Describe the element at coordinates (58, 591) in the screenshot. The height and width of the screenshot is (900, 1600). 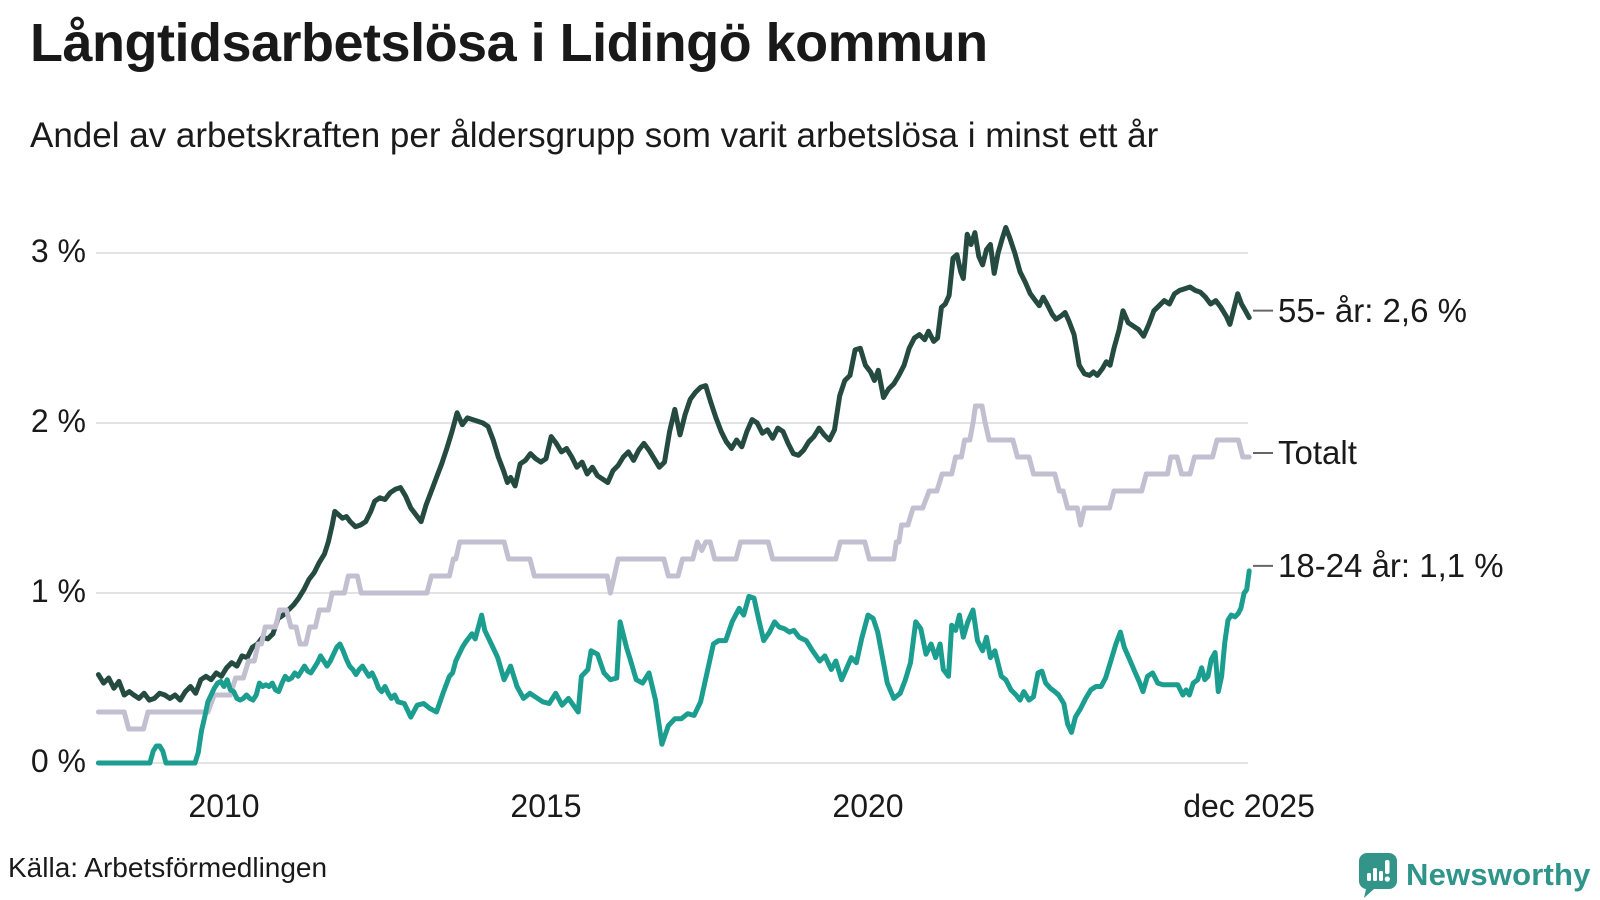
I see `y-axis-tick-label: 1 %` at that location.